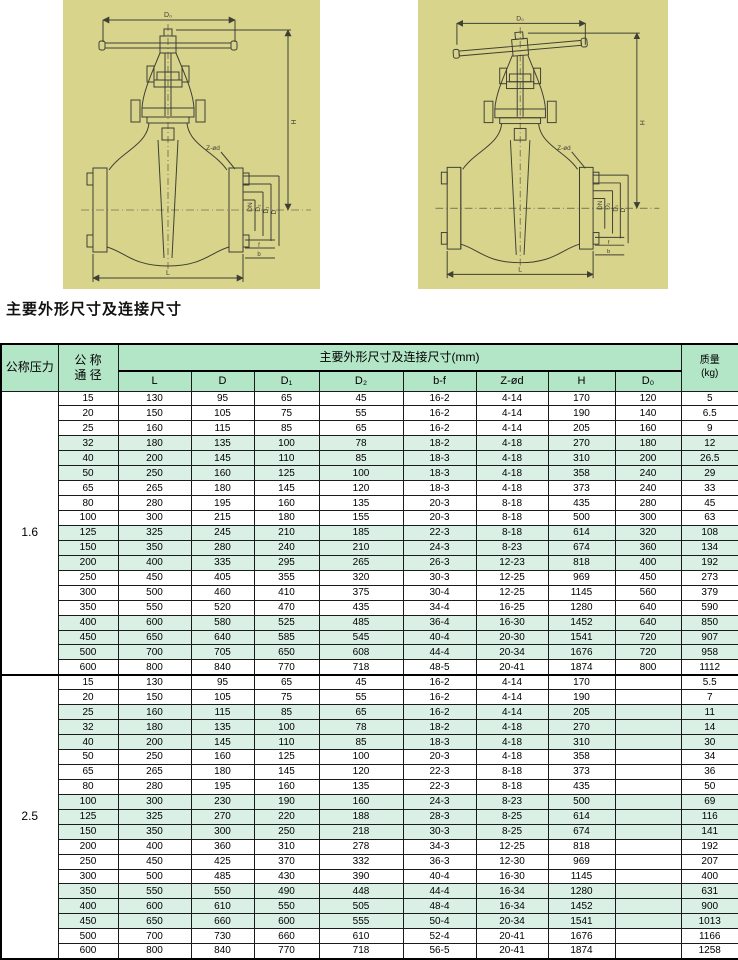 This screenshot has width=738, height=960. I want to click on dim-label-b: b, so click(259, 255).